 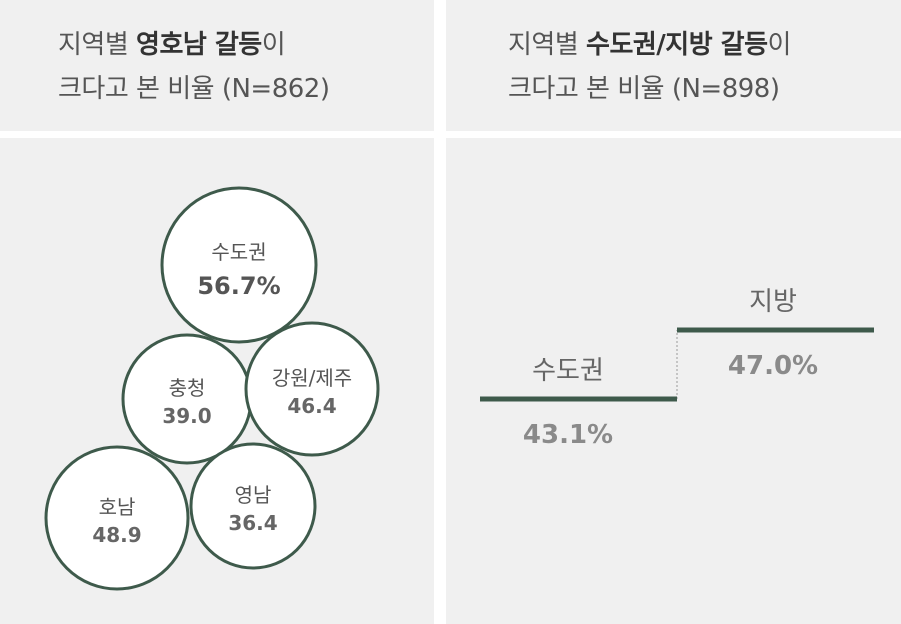 I want to click on step-region-label: 수도권, so click(x=568, y=371).